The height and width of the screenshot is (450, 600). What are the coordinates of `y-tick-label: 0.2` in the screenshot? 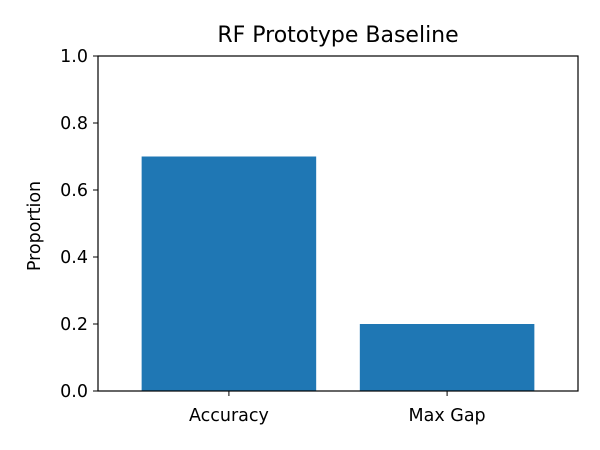 It's located at (74, 325).